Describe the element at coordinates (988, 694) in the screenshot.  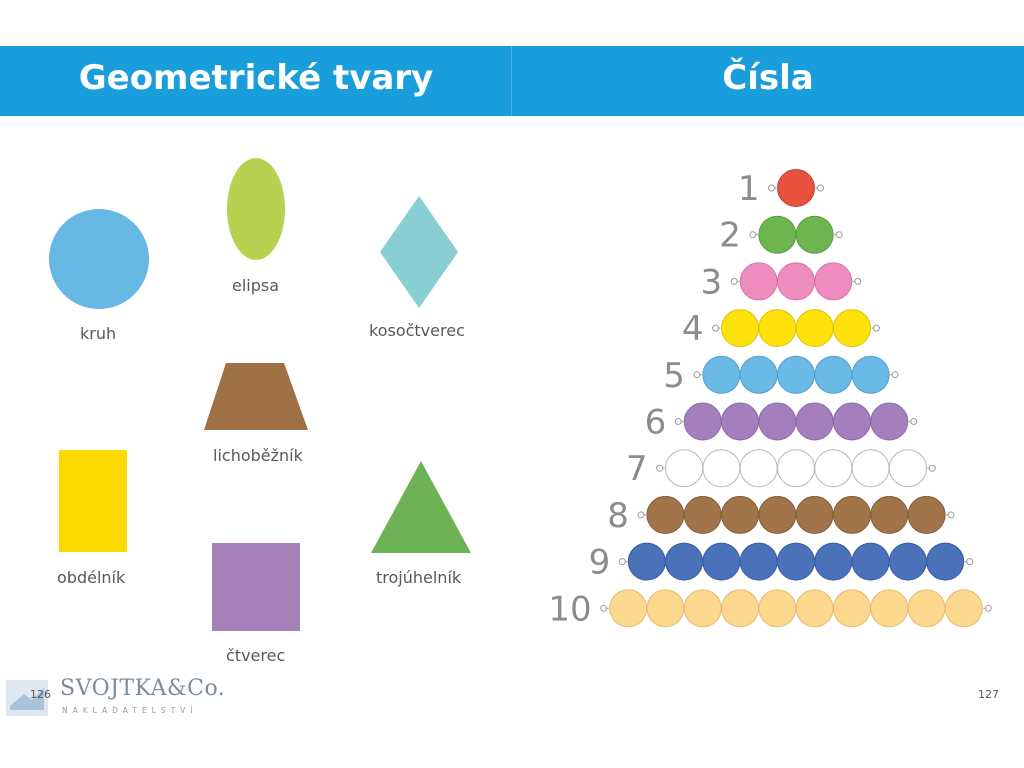
I see `page-number-right: 127` at that location.